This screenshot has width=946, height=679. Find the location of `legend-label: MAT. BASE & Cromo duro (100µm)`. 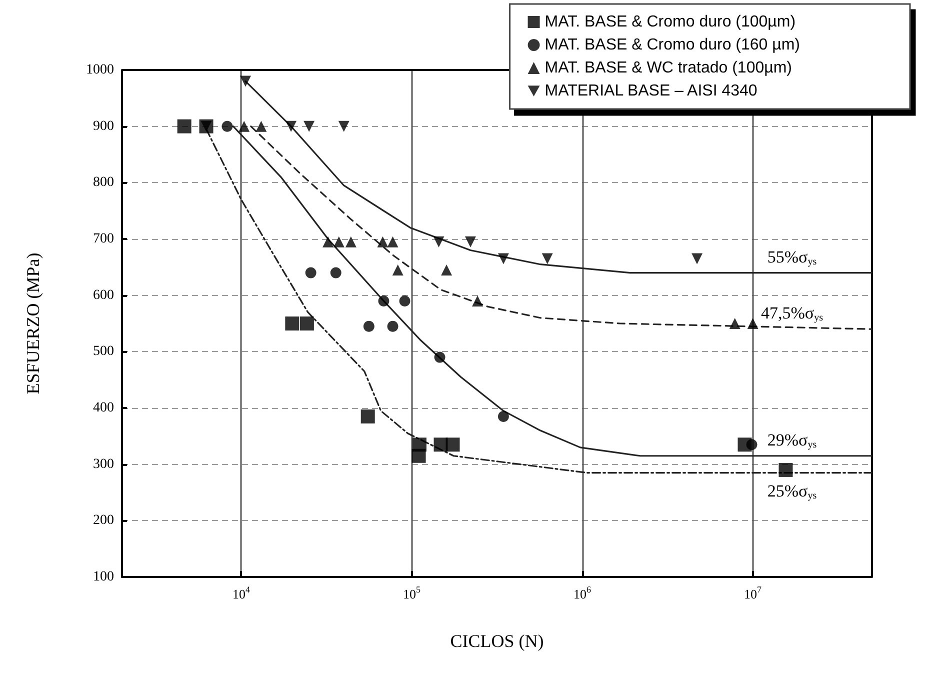

legend-label: MAT. BASE & Cromo duro (100µm) is located at coordinates (670, 22).